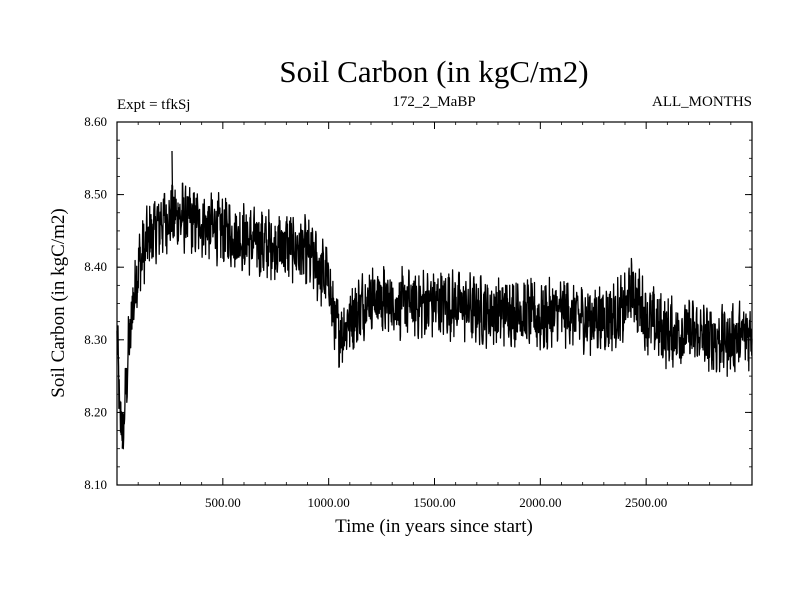 This screenshot has width=800, height=600. What do you see at coordinates (433, 71) in the screenshot?
I see `chart-title: Soil Carbon (in kgC/m2)` at bounding box center [433, 71].